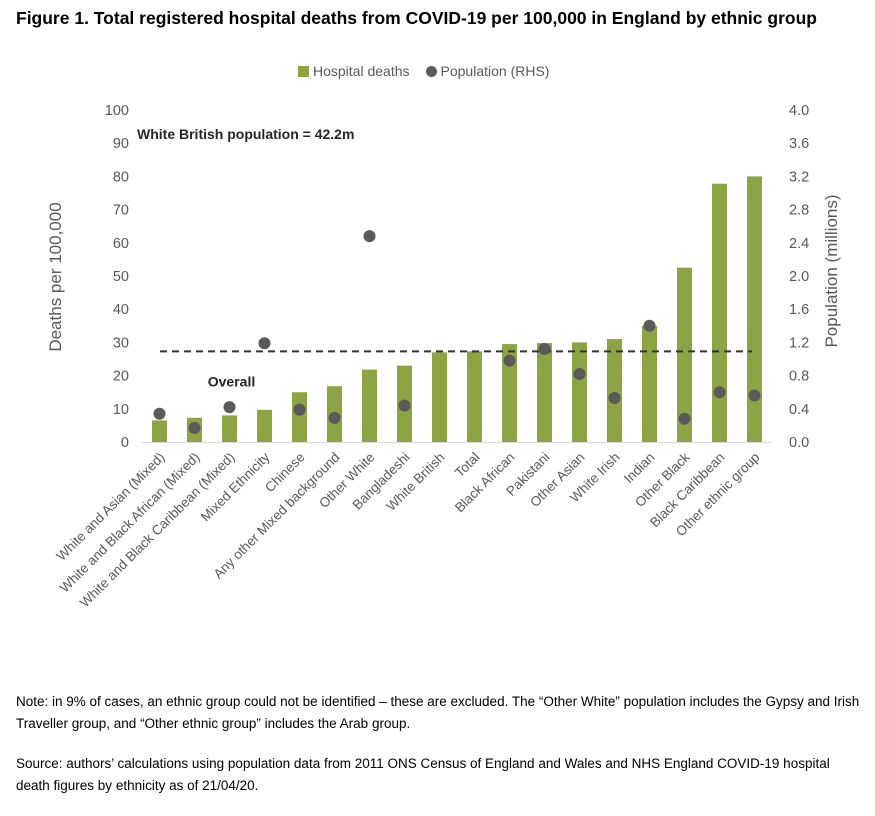  I want to click on y-tick-label: 60, so click(121, 244).